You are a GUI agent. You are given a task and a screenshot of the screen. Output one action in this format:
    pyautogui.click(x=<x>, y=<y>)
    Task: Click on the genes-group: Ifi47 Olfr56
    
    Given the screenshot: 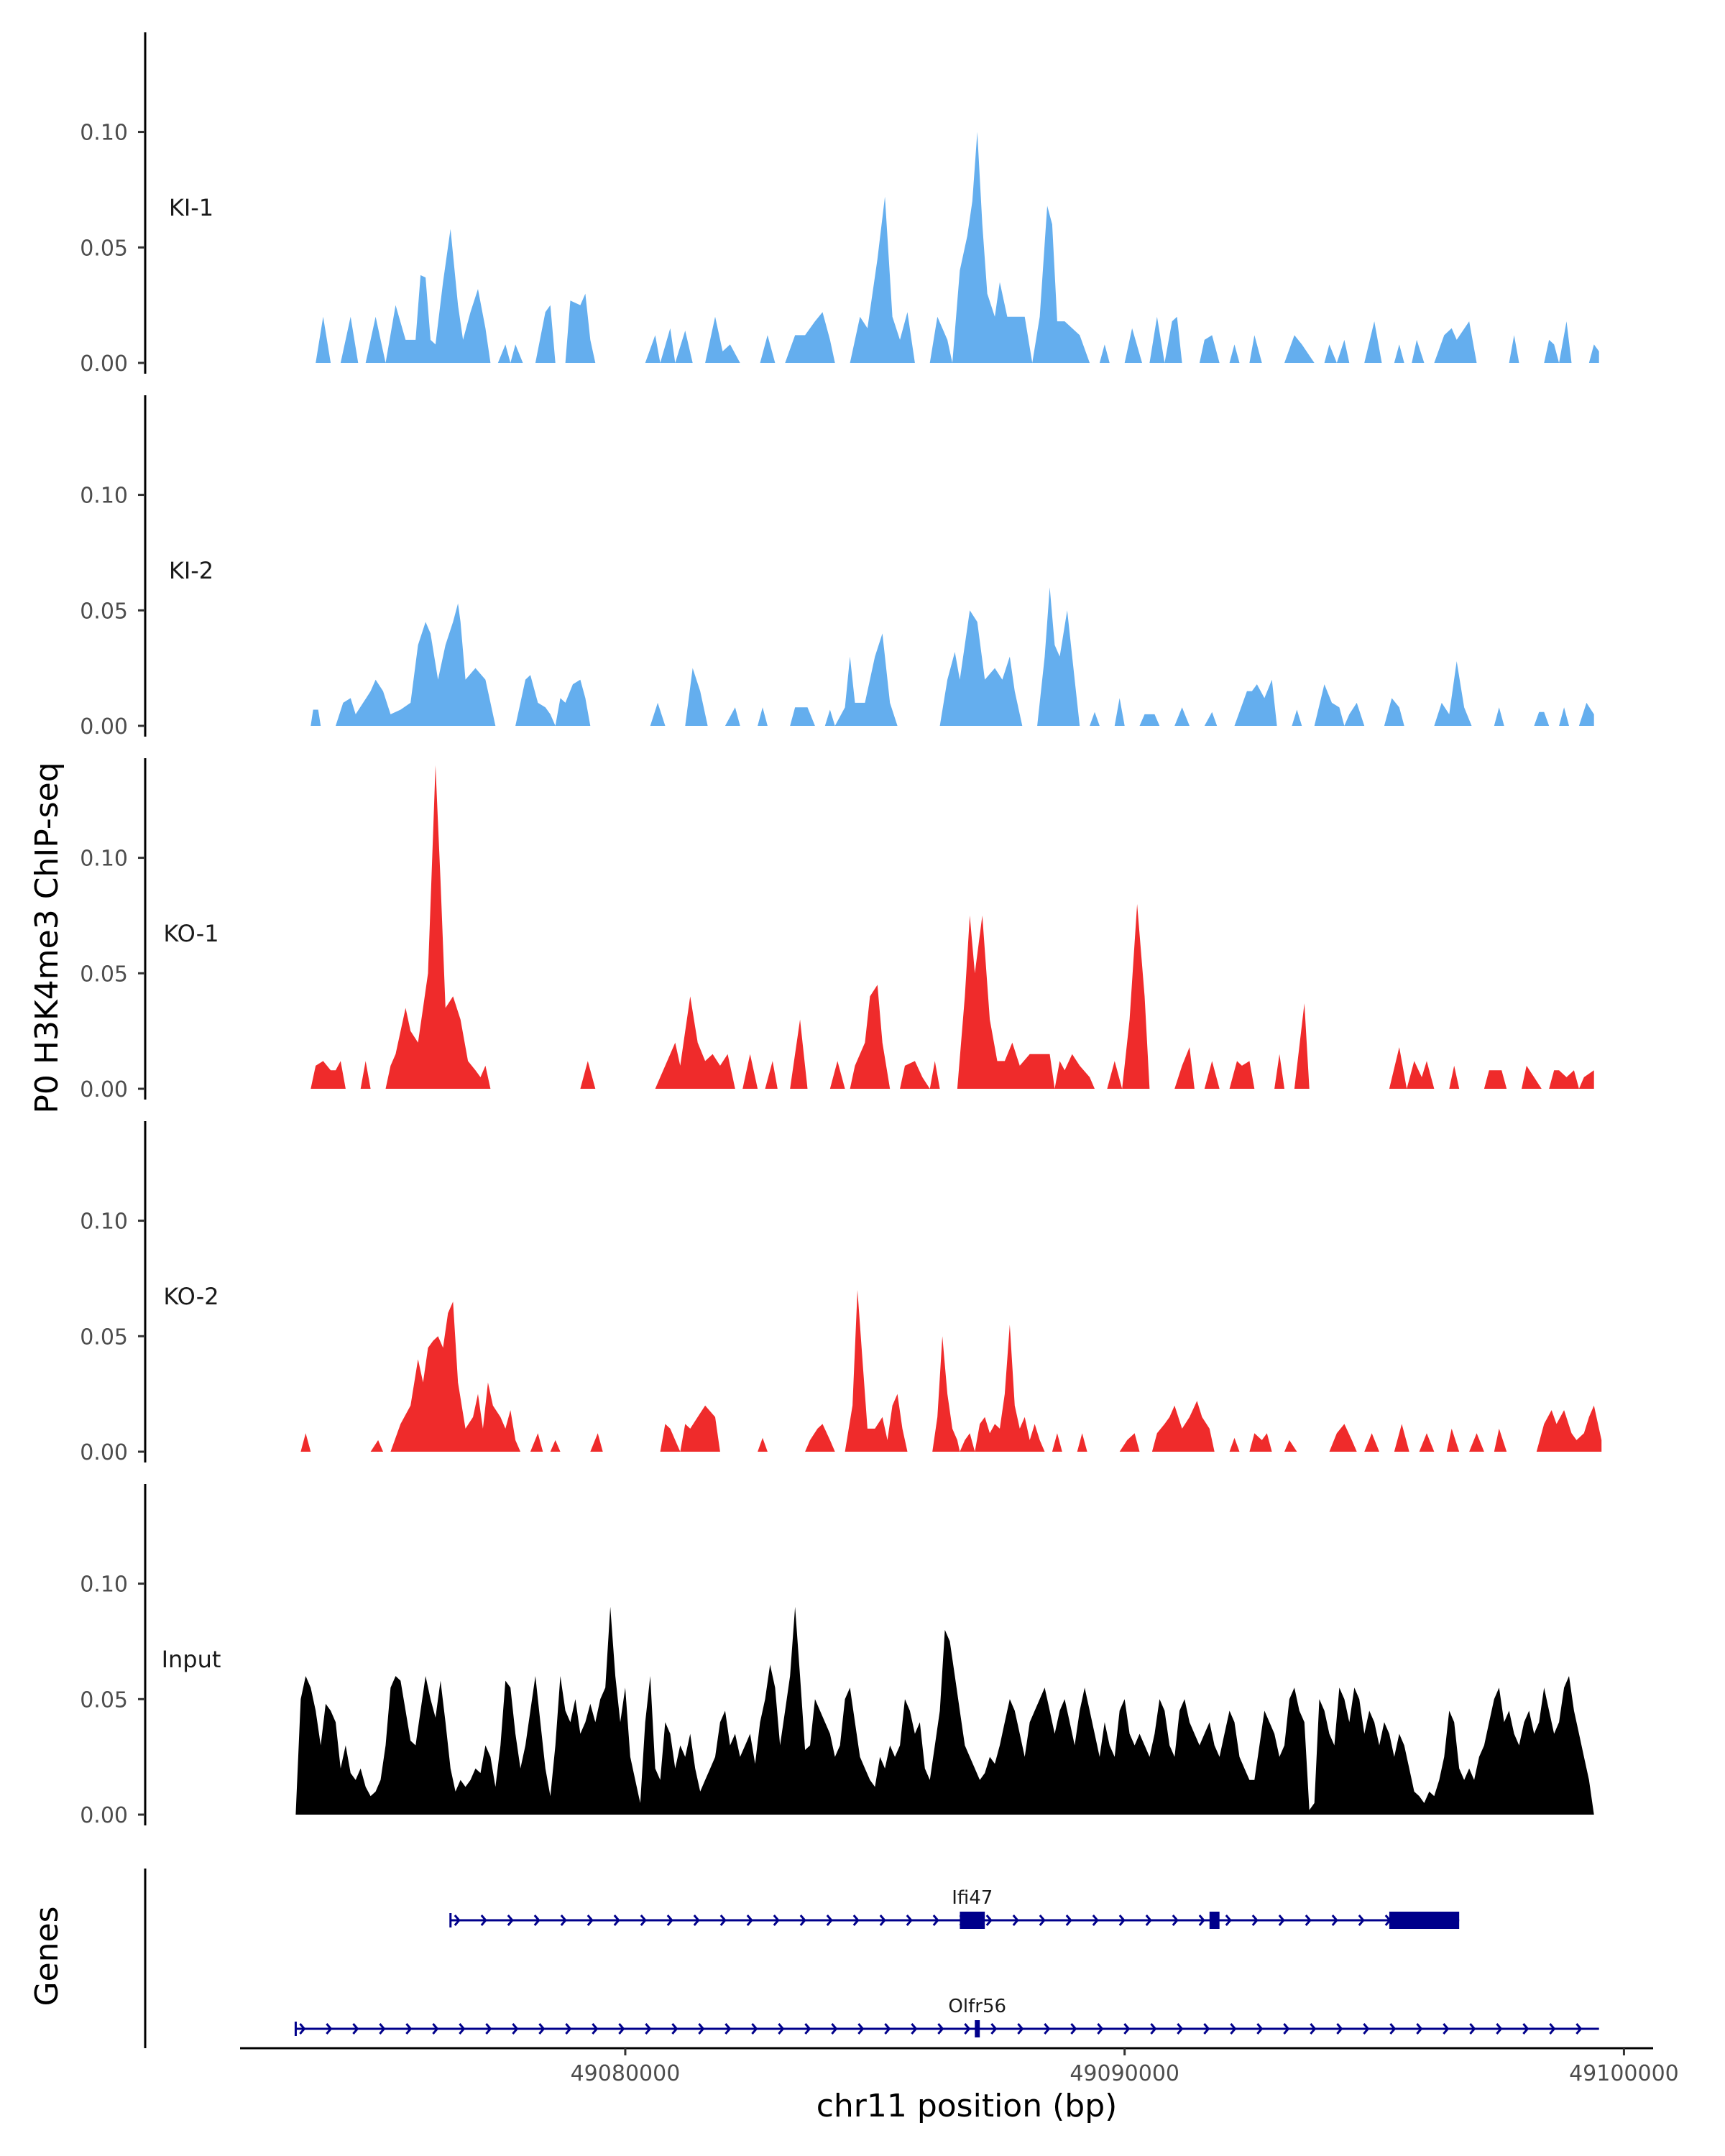 What is the action you would take?
    pyautogui.click(x=871, y=1958)
    